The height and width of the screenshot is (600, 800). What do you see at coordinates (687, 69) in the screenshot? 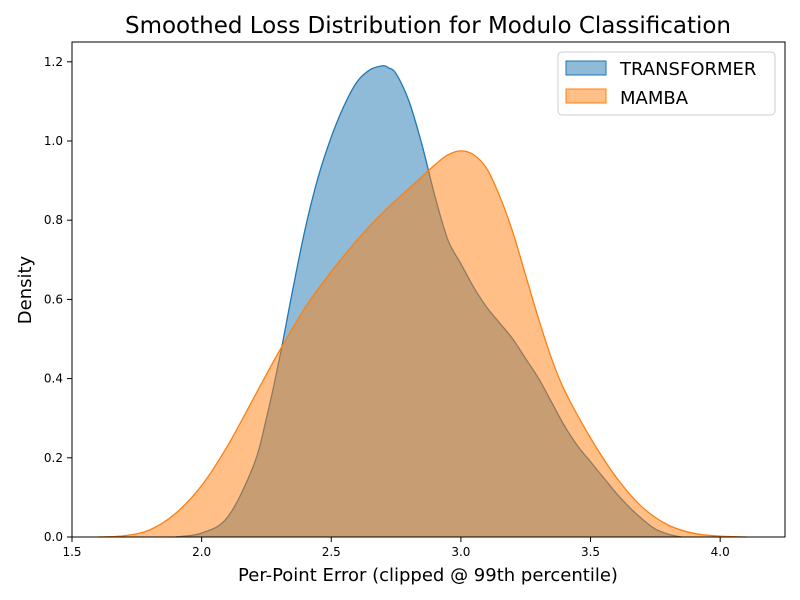
I see `legend-label-transformer: TRANSFORMER` at bounding box center [687, 69].